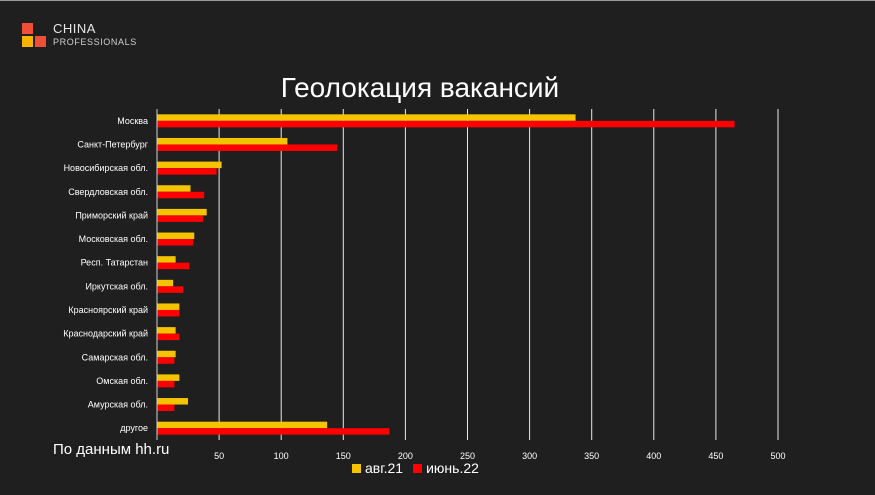  Describe the element at coordinates (777, 456) in the screenshot. I see `x-tick-label: 500` at that location.